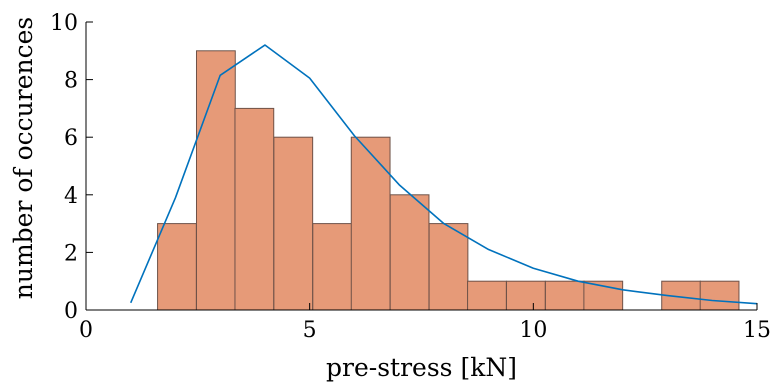 Image resolution: width=776 pixels, height=385 pixels. What do you see at coordinates (71, 138) in the screenshot?
I see `y-tick-label: 6` at bounding box center [71, 138].